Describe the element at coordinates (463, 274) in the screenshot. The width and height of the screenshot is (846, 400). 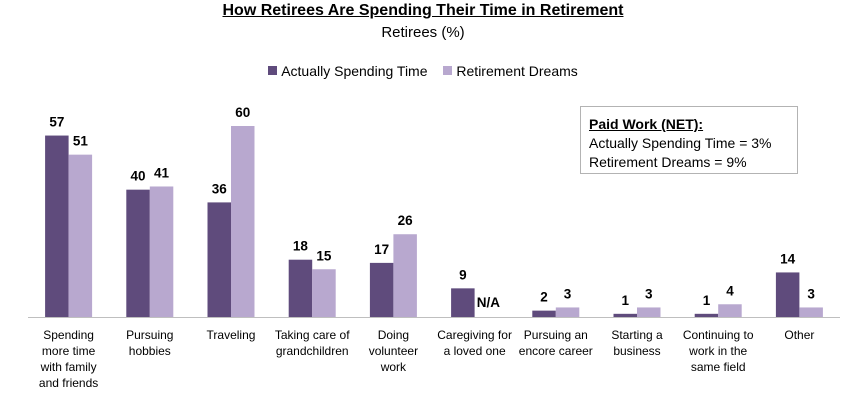
I see `data-label-actual-5: 9` at that location.